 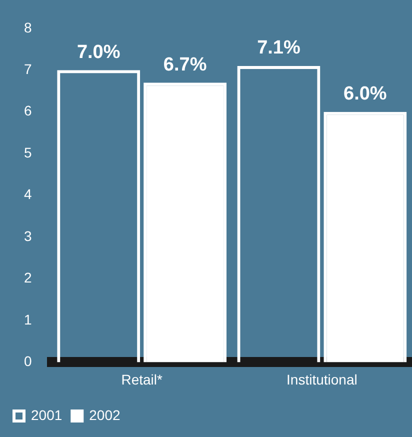 What do you see at coordinates (185, 65) in the screenshot?
I see `data-label: 6.7%` at bounding box center [185, 65].